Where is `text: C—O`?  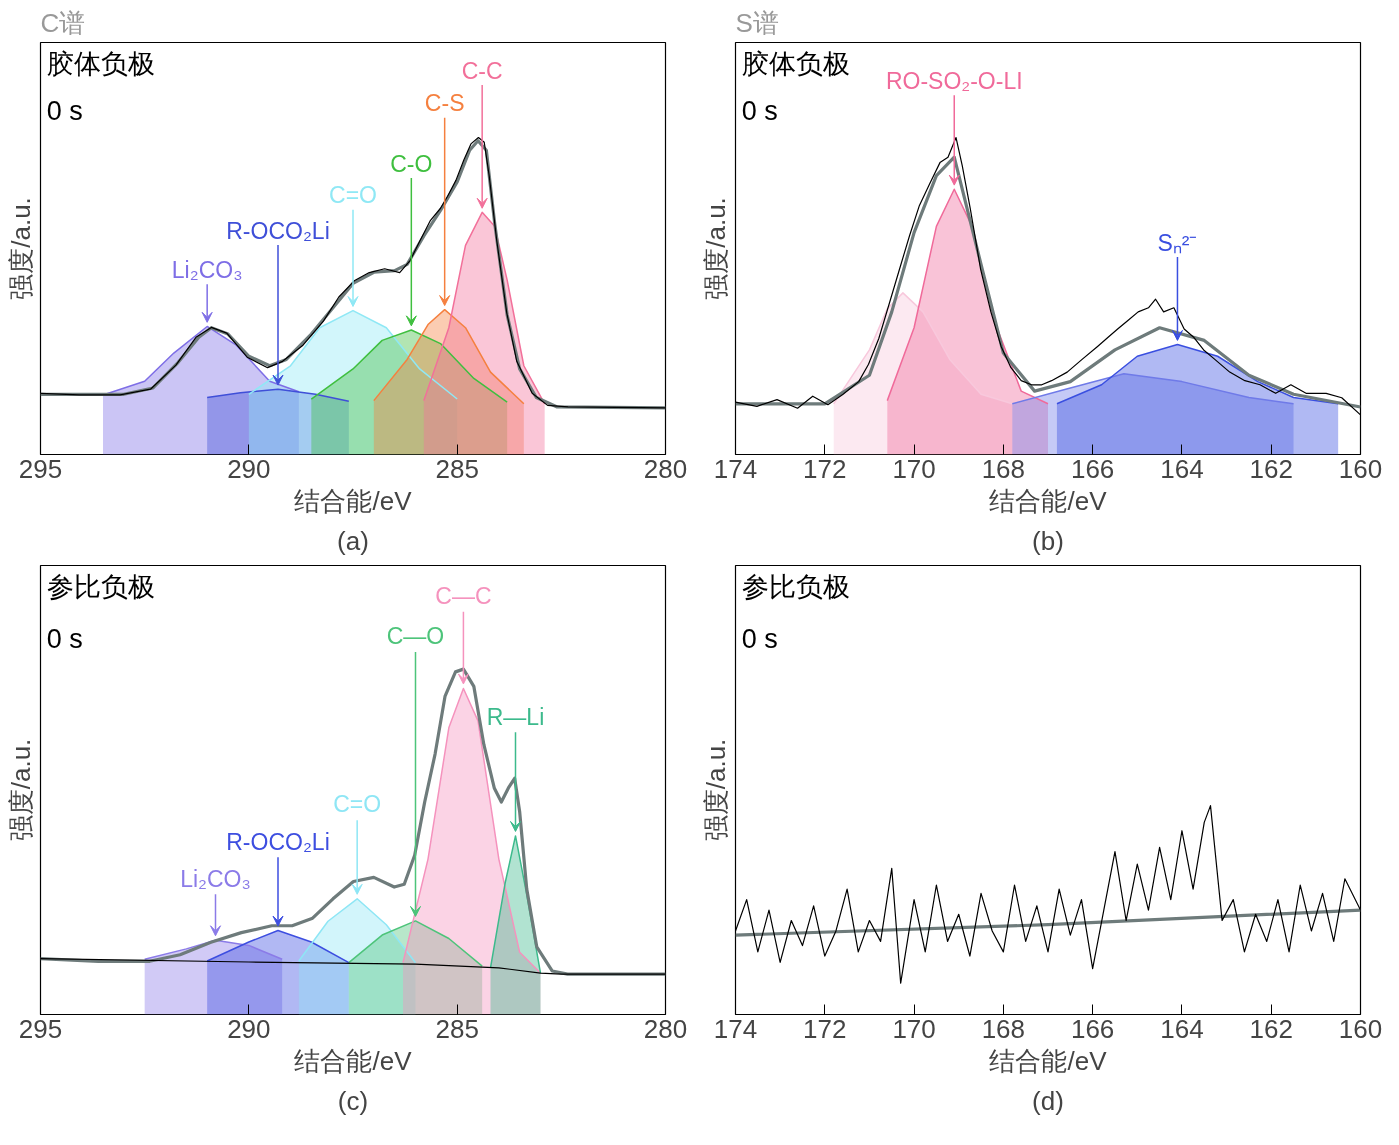 text: C—O is located at coordinates (415, 636).